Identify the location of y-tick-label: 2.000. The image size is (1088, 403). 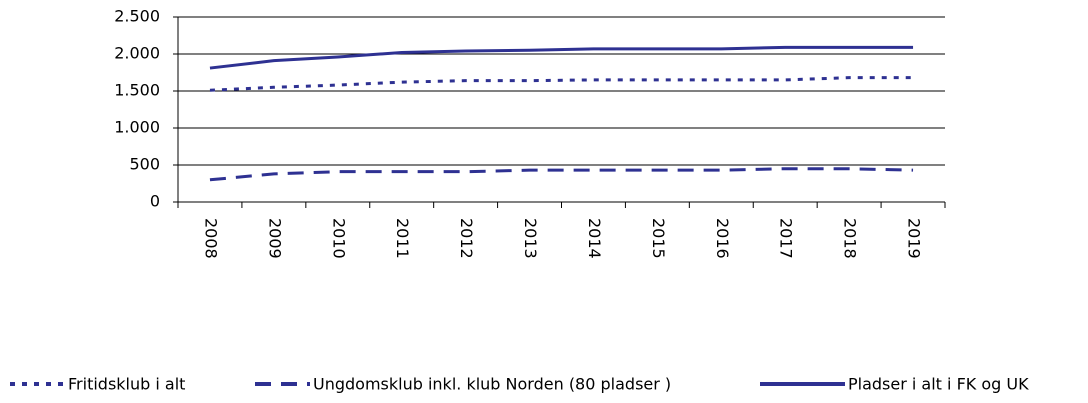
(137, 53).